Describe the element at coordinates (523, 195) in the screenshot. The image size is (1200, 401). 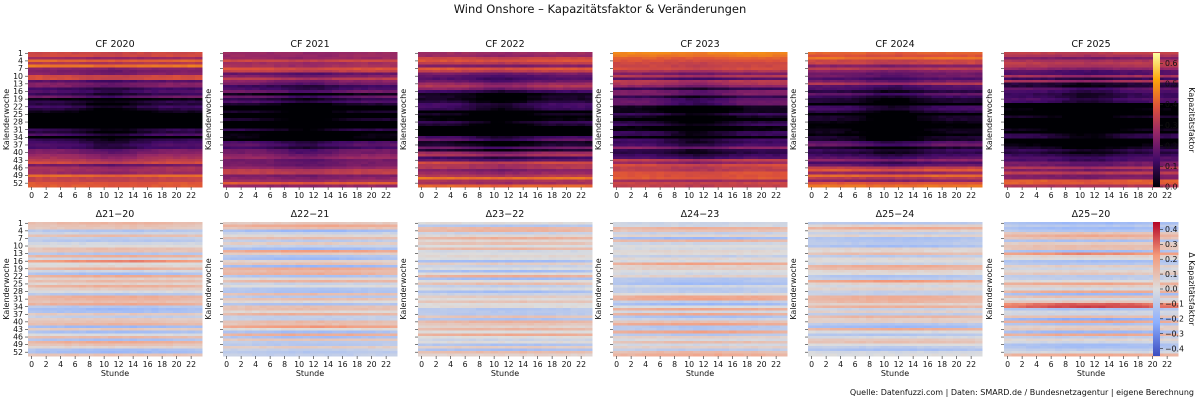
I see `x-tick-label: 14` at that location.